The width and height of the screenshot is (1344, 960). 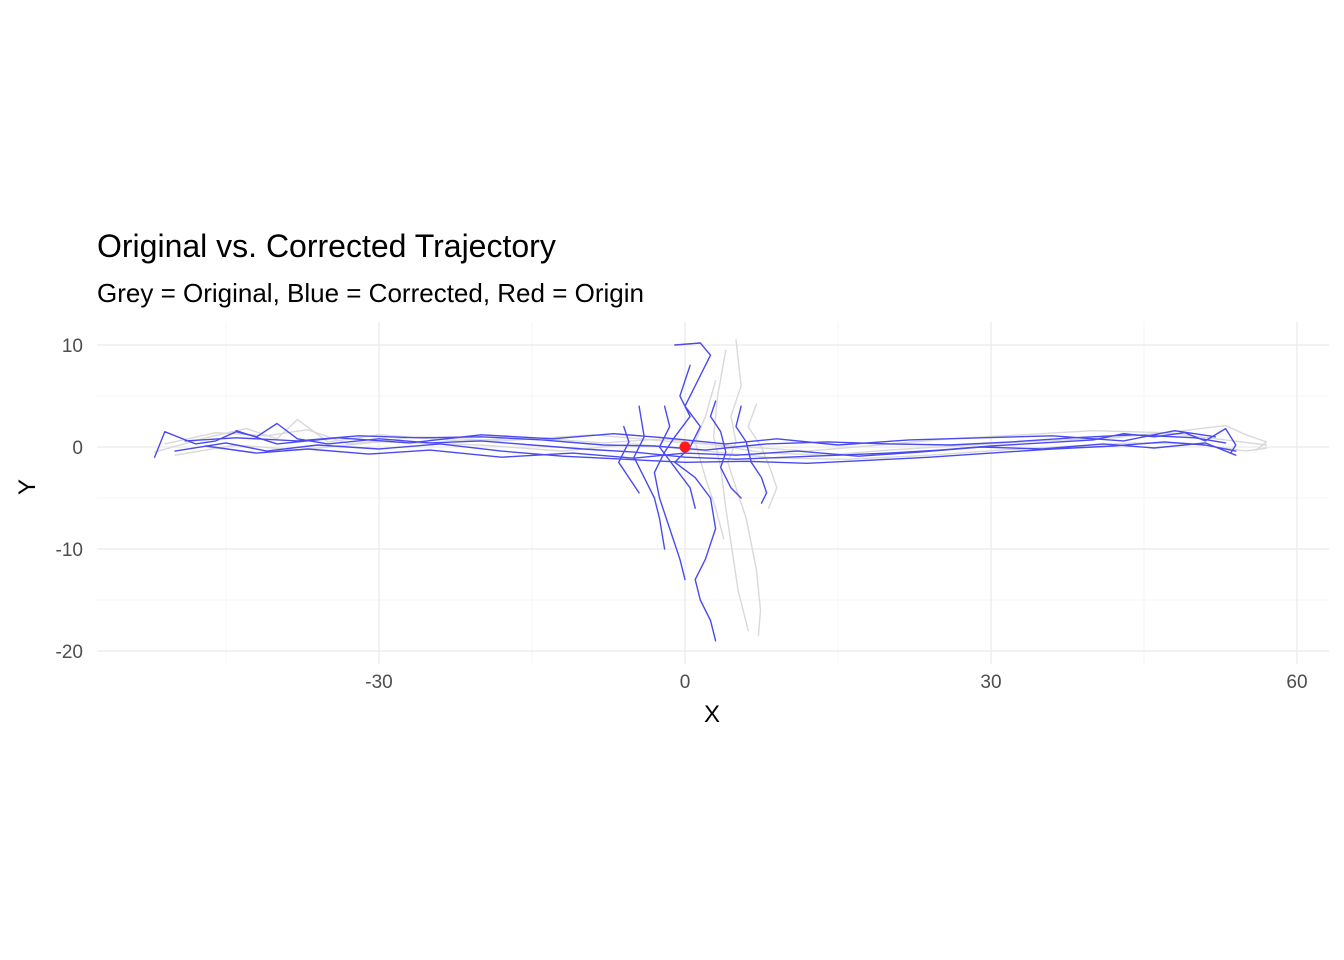 What do you see at coordinates (378, 682) in the screenshot?
I see `x-tick-label: -30` at bounding box center [378, 682].